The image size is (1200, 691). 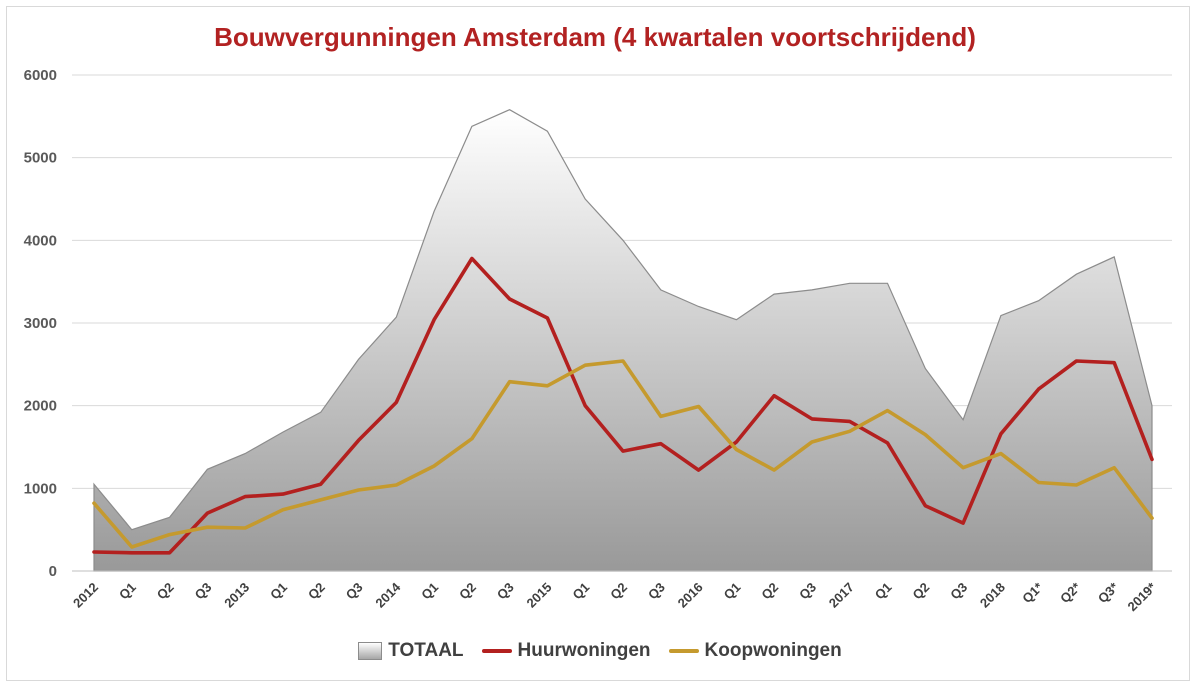 What do you see at coordinates (388, 595) in the screenshot?
I see `x-tick-label: 2014` at bounding box center [388, 595].